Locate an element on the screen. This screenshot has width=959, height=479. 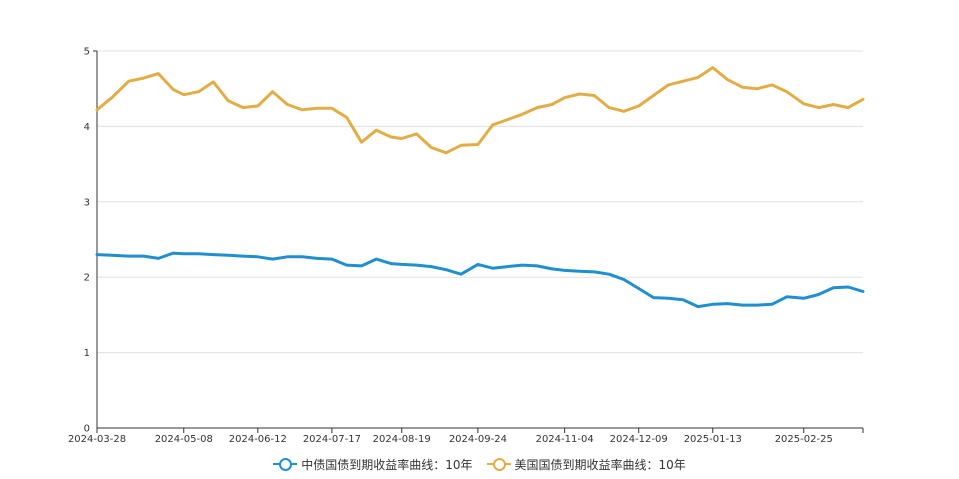
y-tick-label: 0 is located at coordinates (87, 429).